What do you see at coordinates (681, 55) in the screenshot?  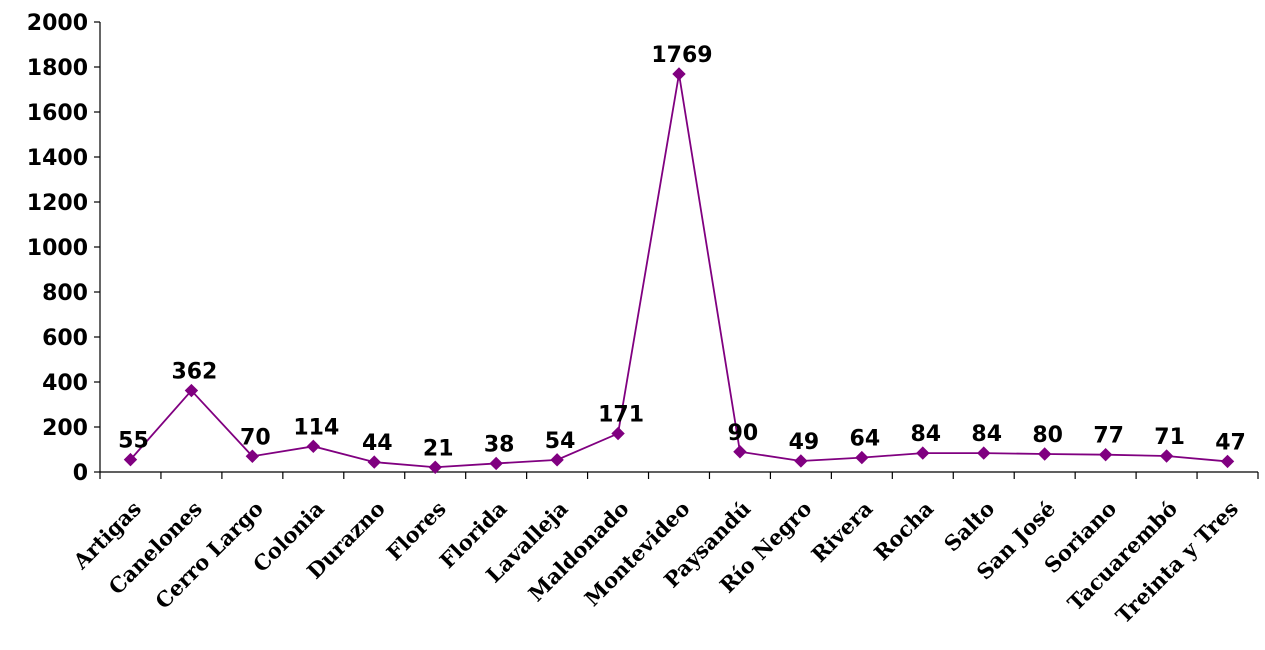 I see `data-label: 1769` at bounding box center [681, 55].